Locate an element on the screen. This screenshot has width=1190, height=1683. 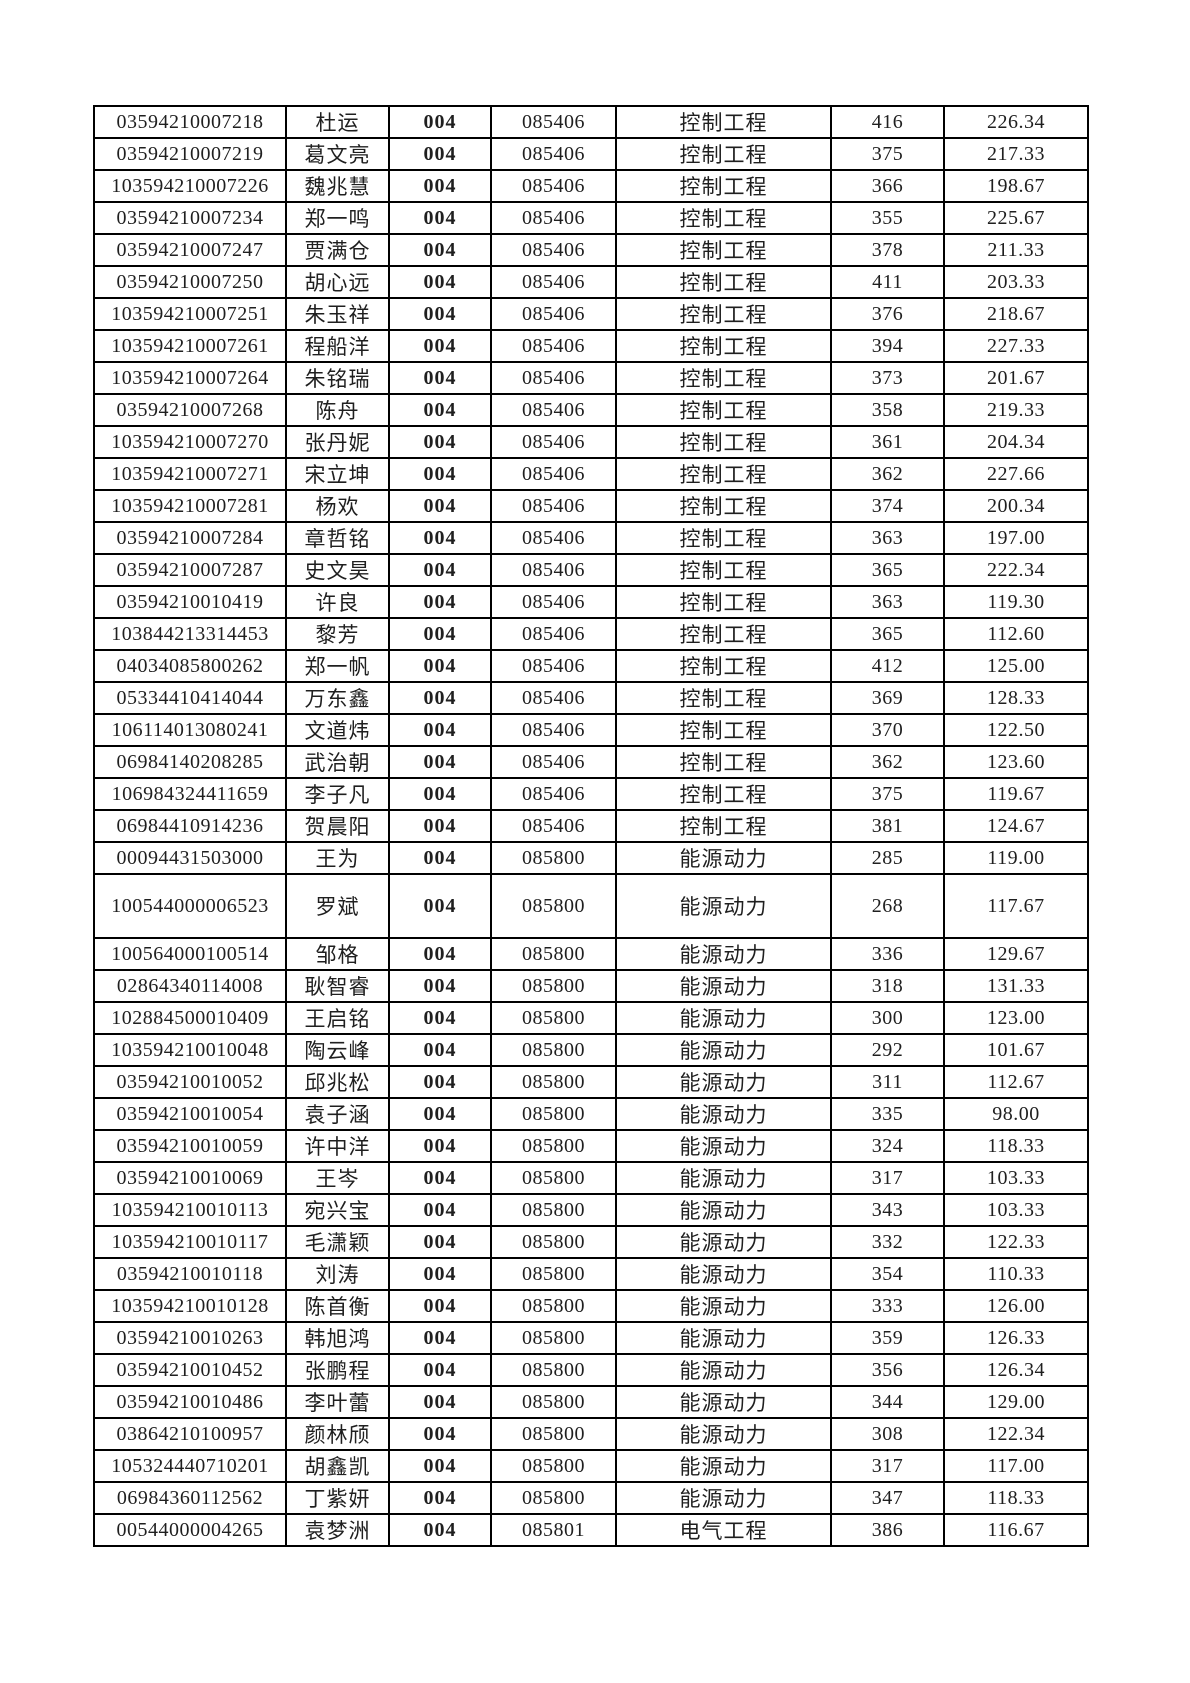
table-row: 03594210010263 韩旭鸿 004 085800 能源动力 359 126.33 is located at coordinates (591, 1338).